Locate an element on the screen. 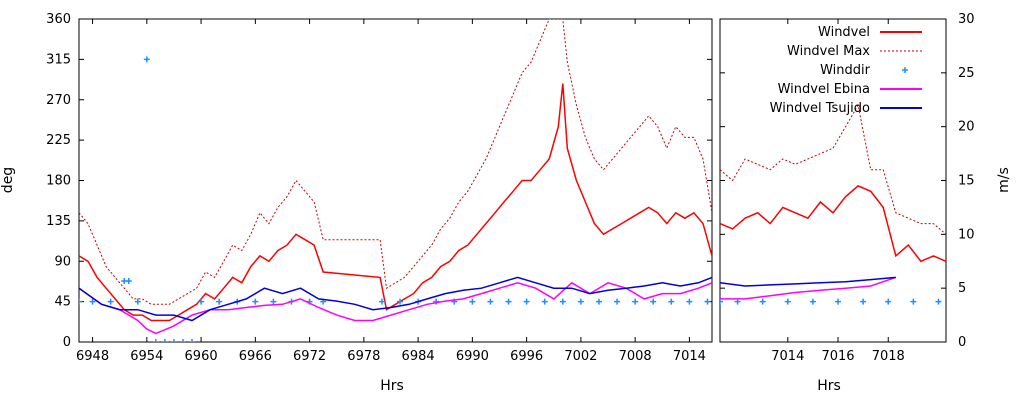  y-tick-label: 30 is located at coordinates (966, 19).